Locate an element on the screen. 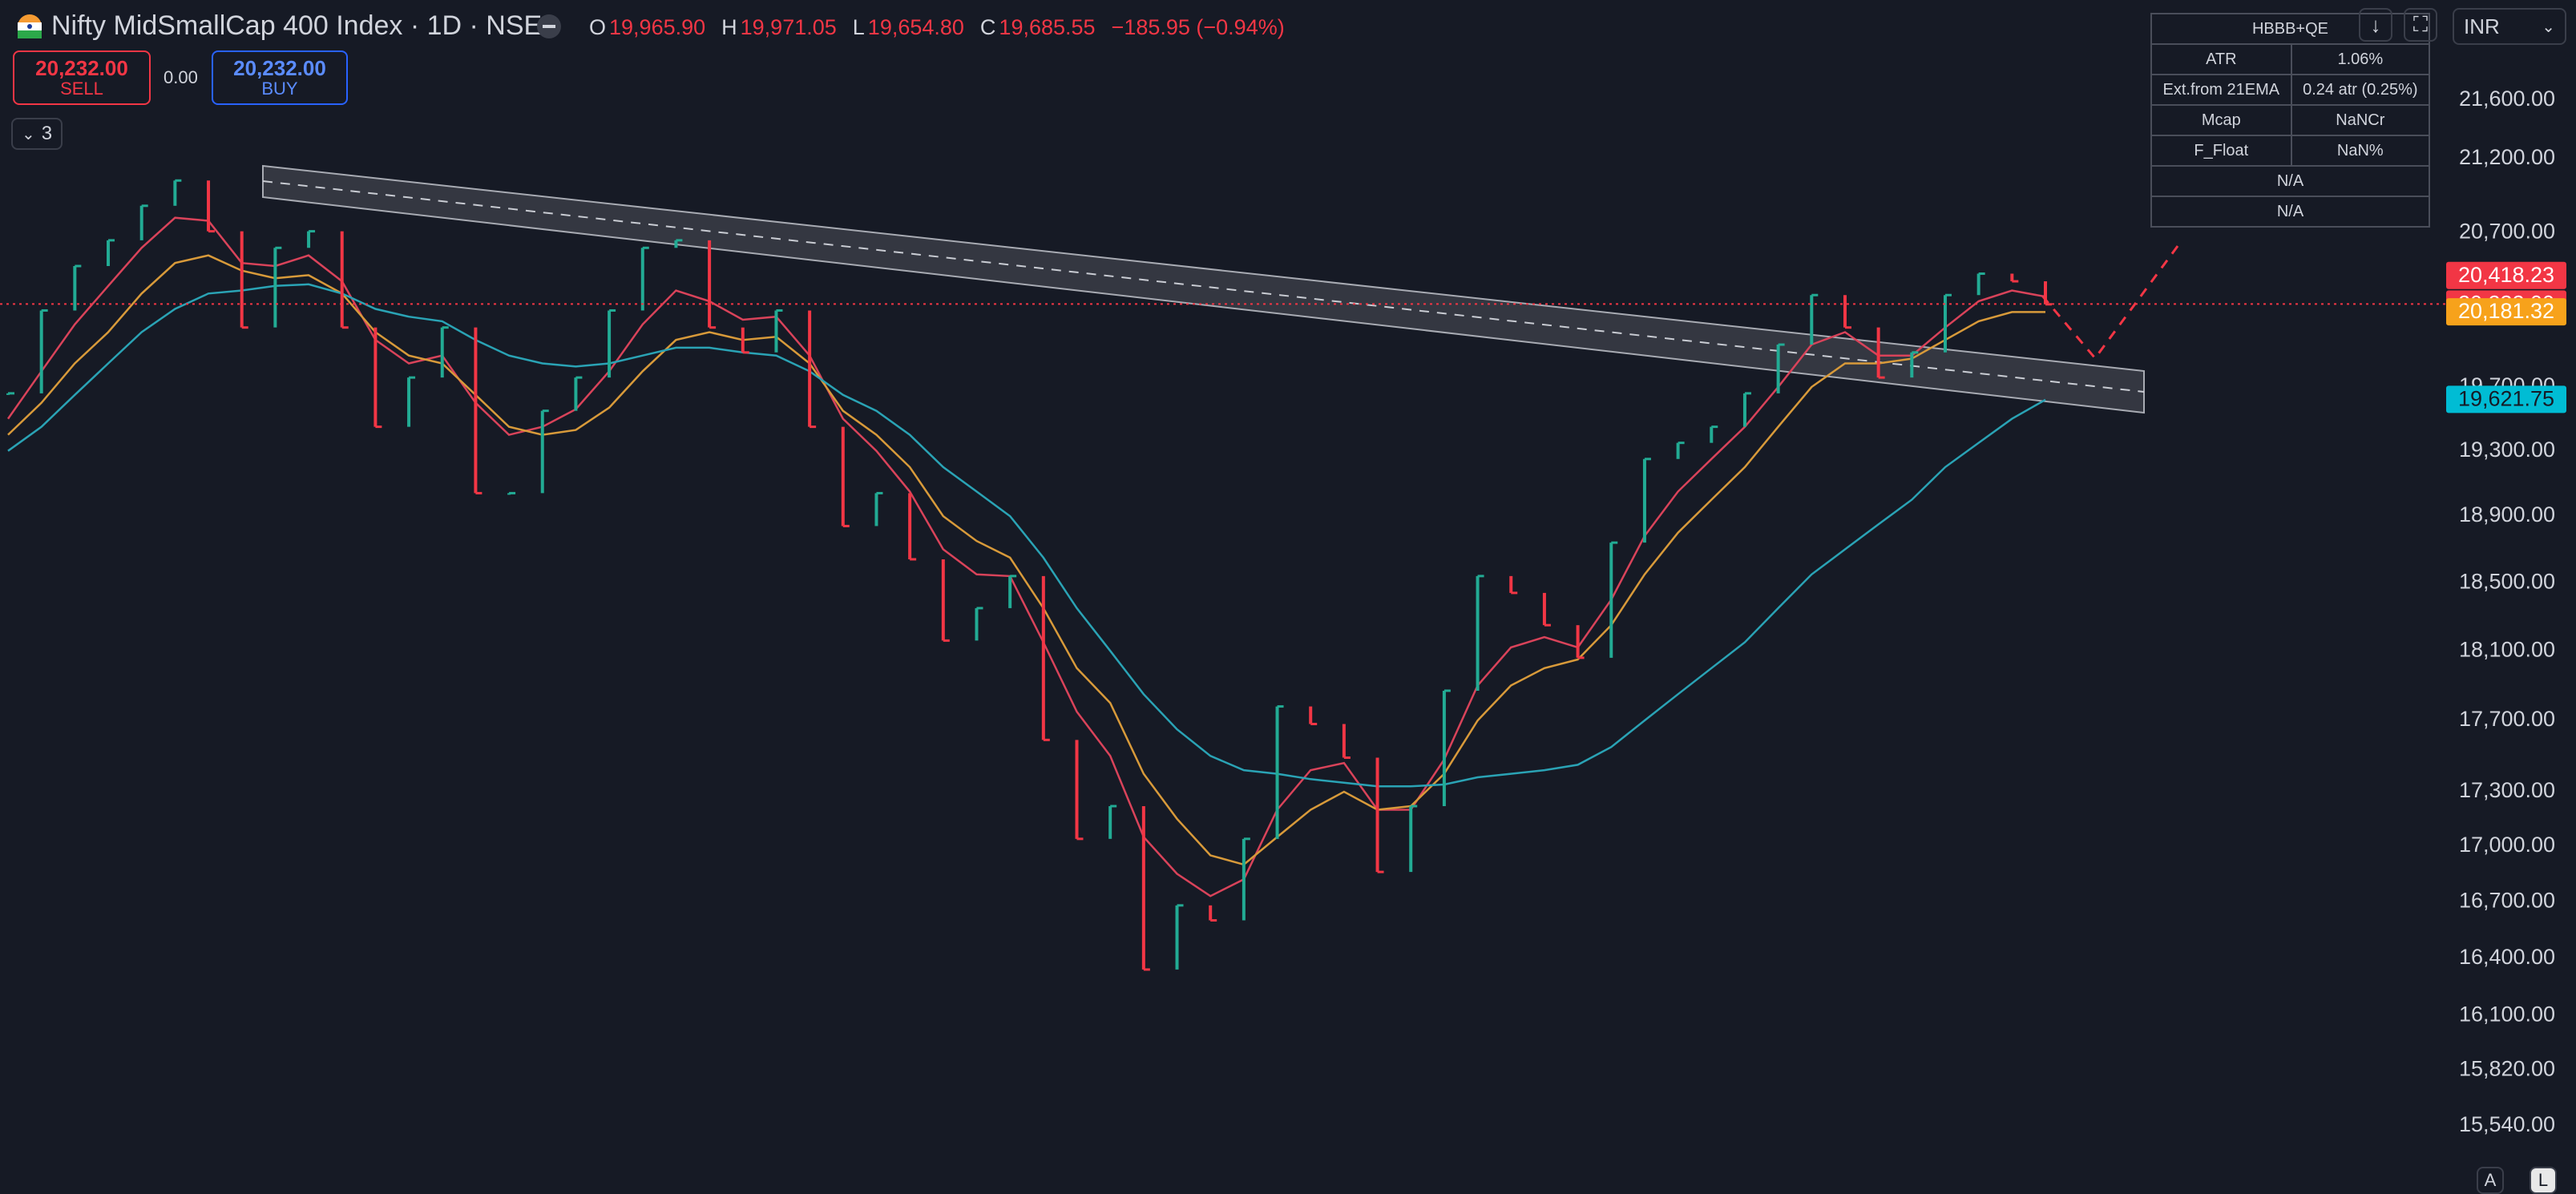 Image resolution: width=2576 pixels, height=1194 pixels. table-row: ATR 1.06% is located at coordinates (2290, 59).